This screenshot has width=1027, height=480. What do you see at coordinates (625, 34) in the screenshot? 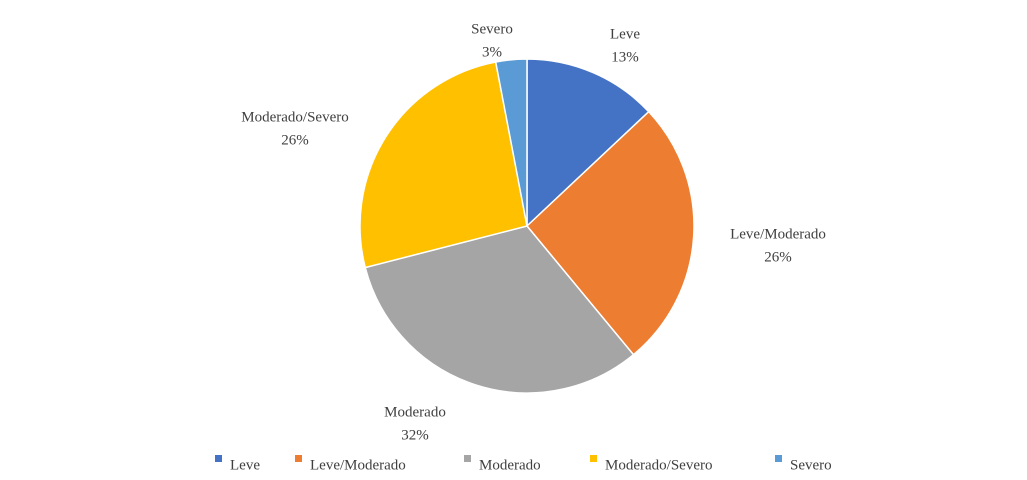
I see `slice-category-label: Leve` at bounding box center [625, 34].